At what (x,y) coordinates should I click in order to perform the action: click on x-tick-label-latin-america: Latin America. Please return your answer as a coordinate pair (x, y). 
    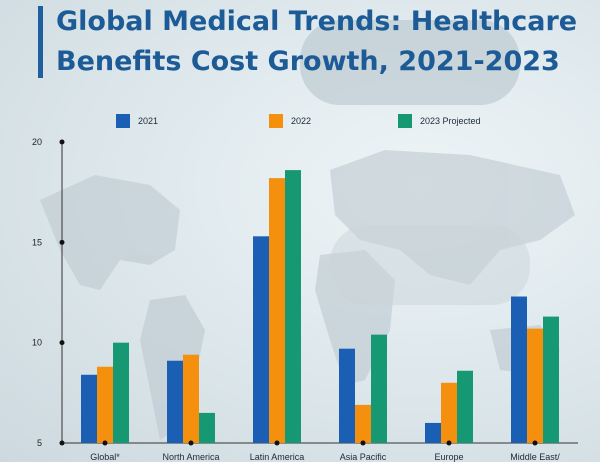
    Looking at the image, I should click on (277, 457).